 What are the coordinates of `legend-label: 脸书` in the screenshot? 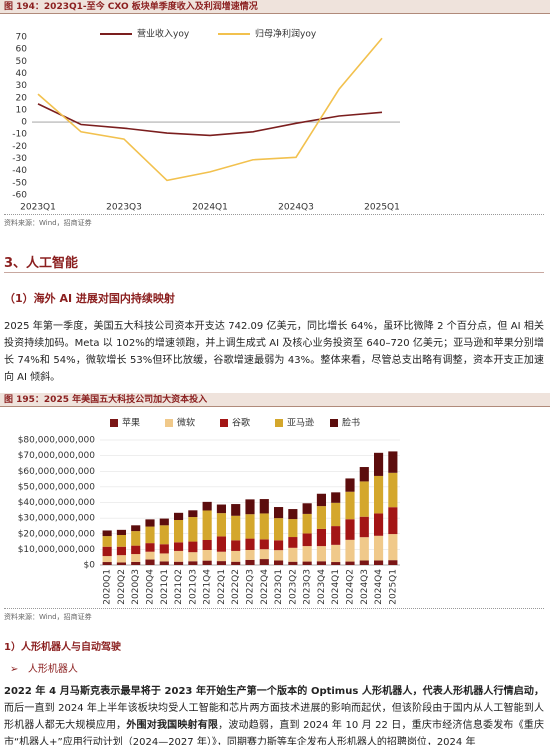 It's located at (351, 423).